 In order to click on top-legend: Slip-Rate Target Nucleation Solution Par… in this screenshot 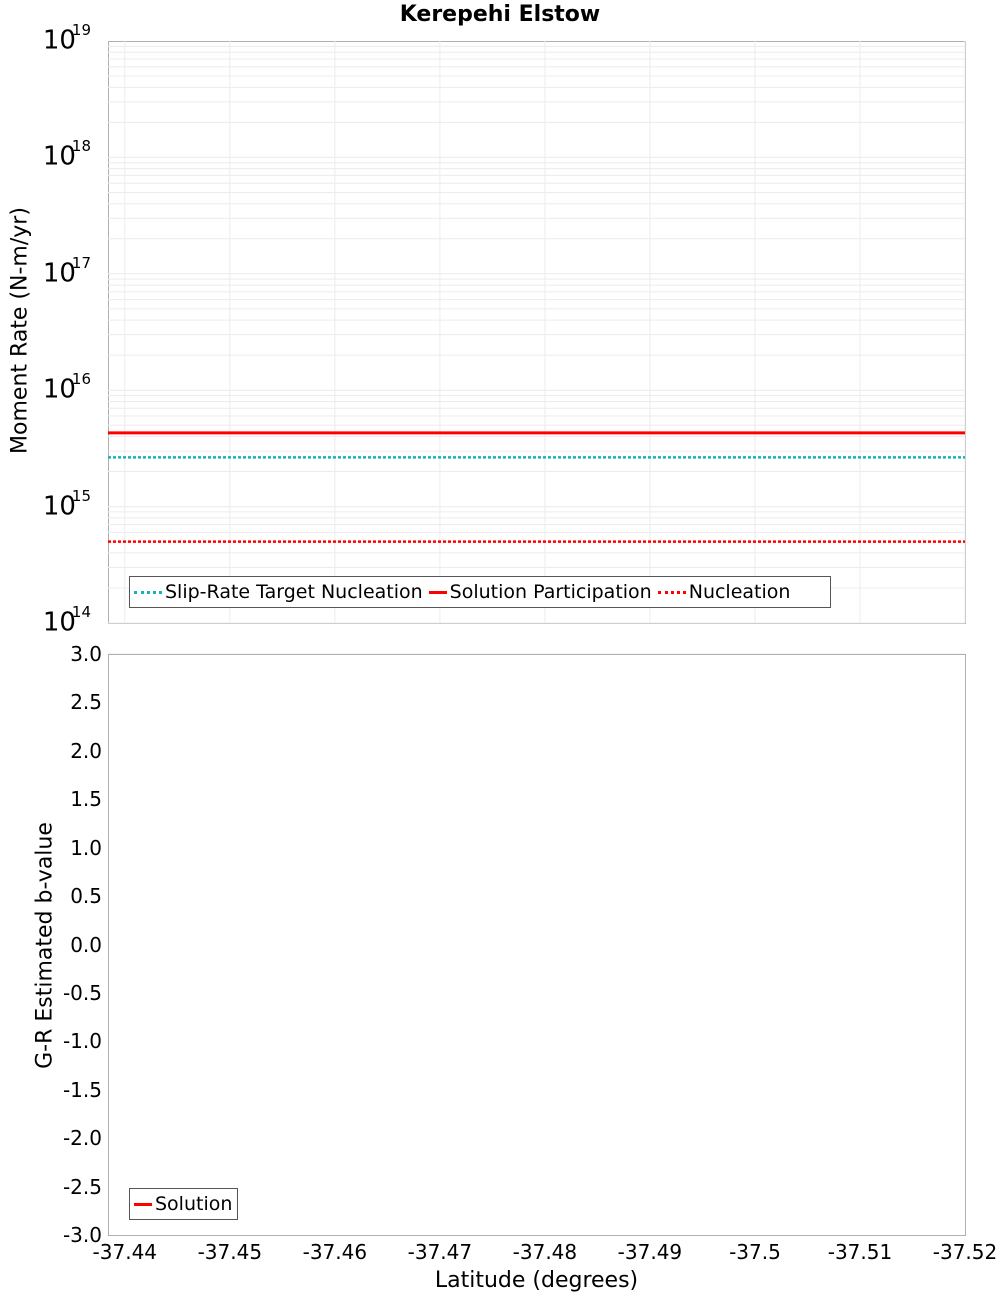, I will do `click(480, 592)`.